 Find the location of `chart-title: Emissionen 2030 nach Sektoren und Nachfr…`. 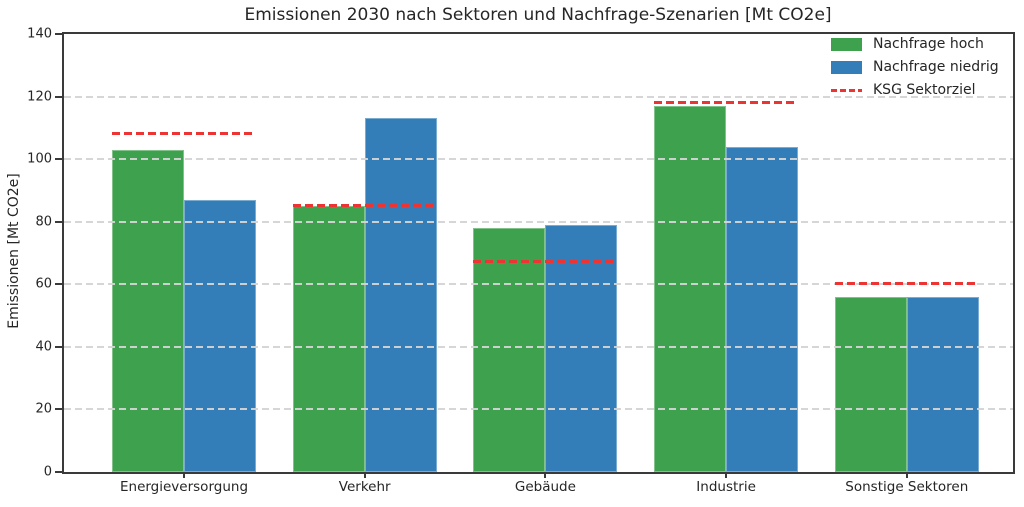

chart-title: Emissionen 2030 nach Sektoren und Nachfr… is located at coordinates (538, 15).